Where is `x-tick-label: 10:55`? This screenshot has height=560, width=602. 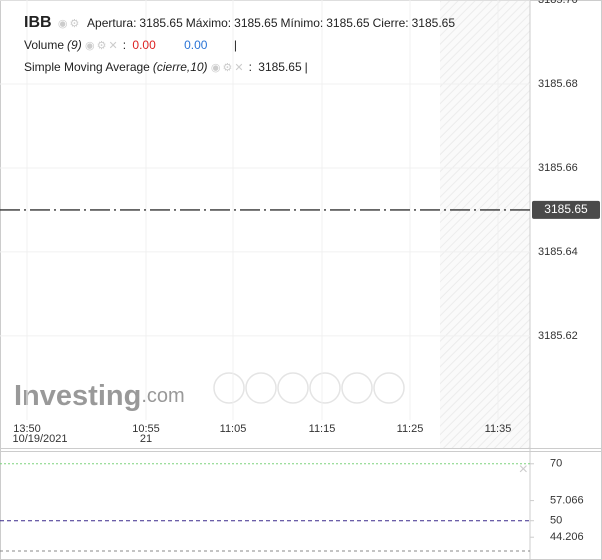 x-tick-label: 10:55 is located at coordinates (146, 429).